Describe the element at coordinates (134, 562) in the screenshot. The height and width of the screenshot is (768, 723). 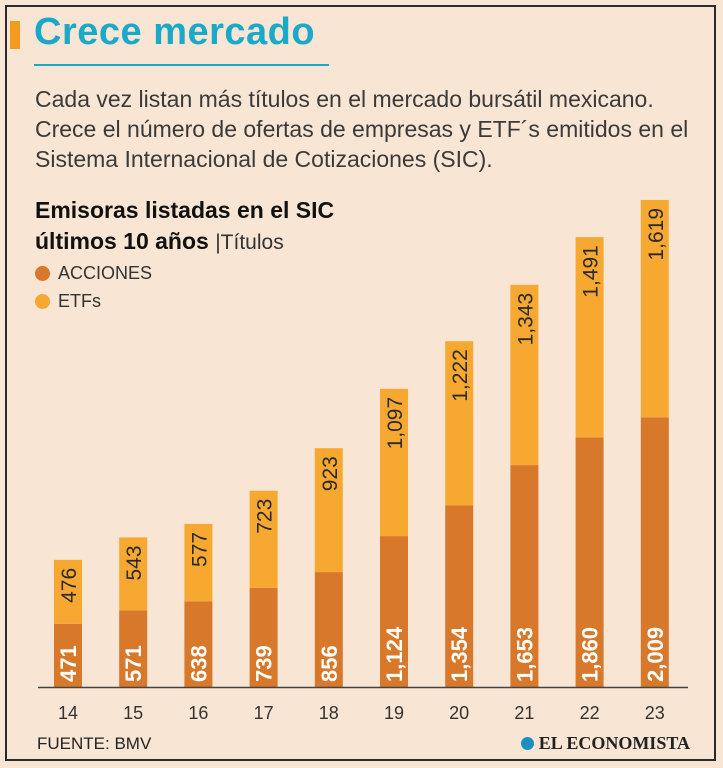
I see `data-label-etfs-15: 543` at that location.